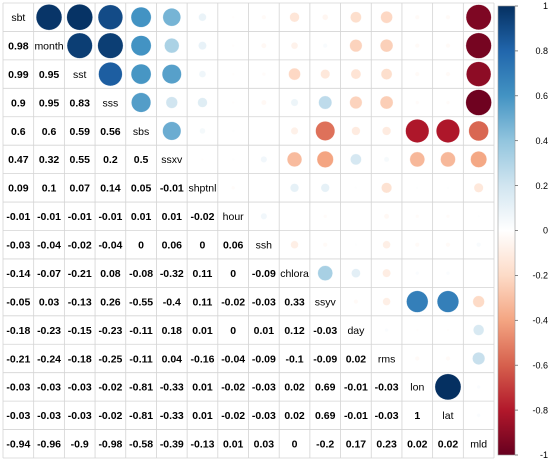 The height and width of the screenshot is (465, 550). I want to click on coef-label: -0.58, so click(141, 445).